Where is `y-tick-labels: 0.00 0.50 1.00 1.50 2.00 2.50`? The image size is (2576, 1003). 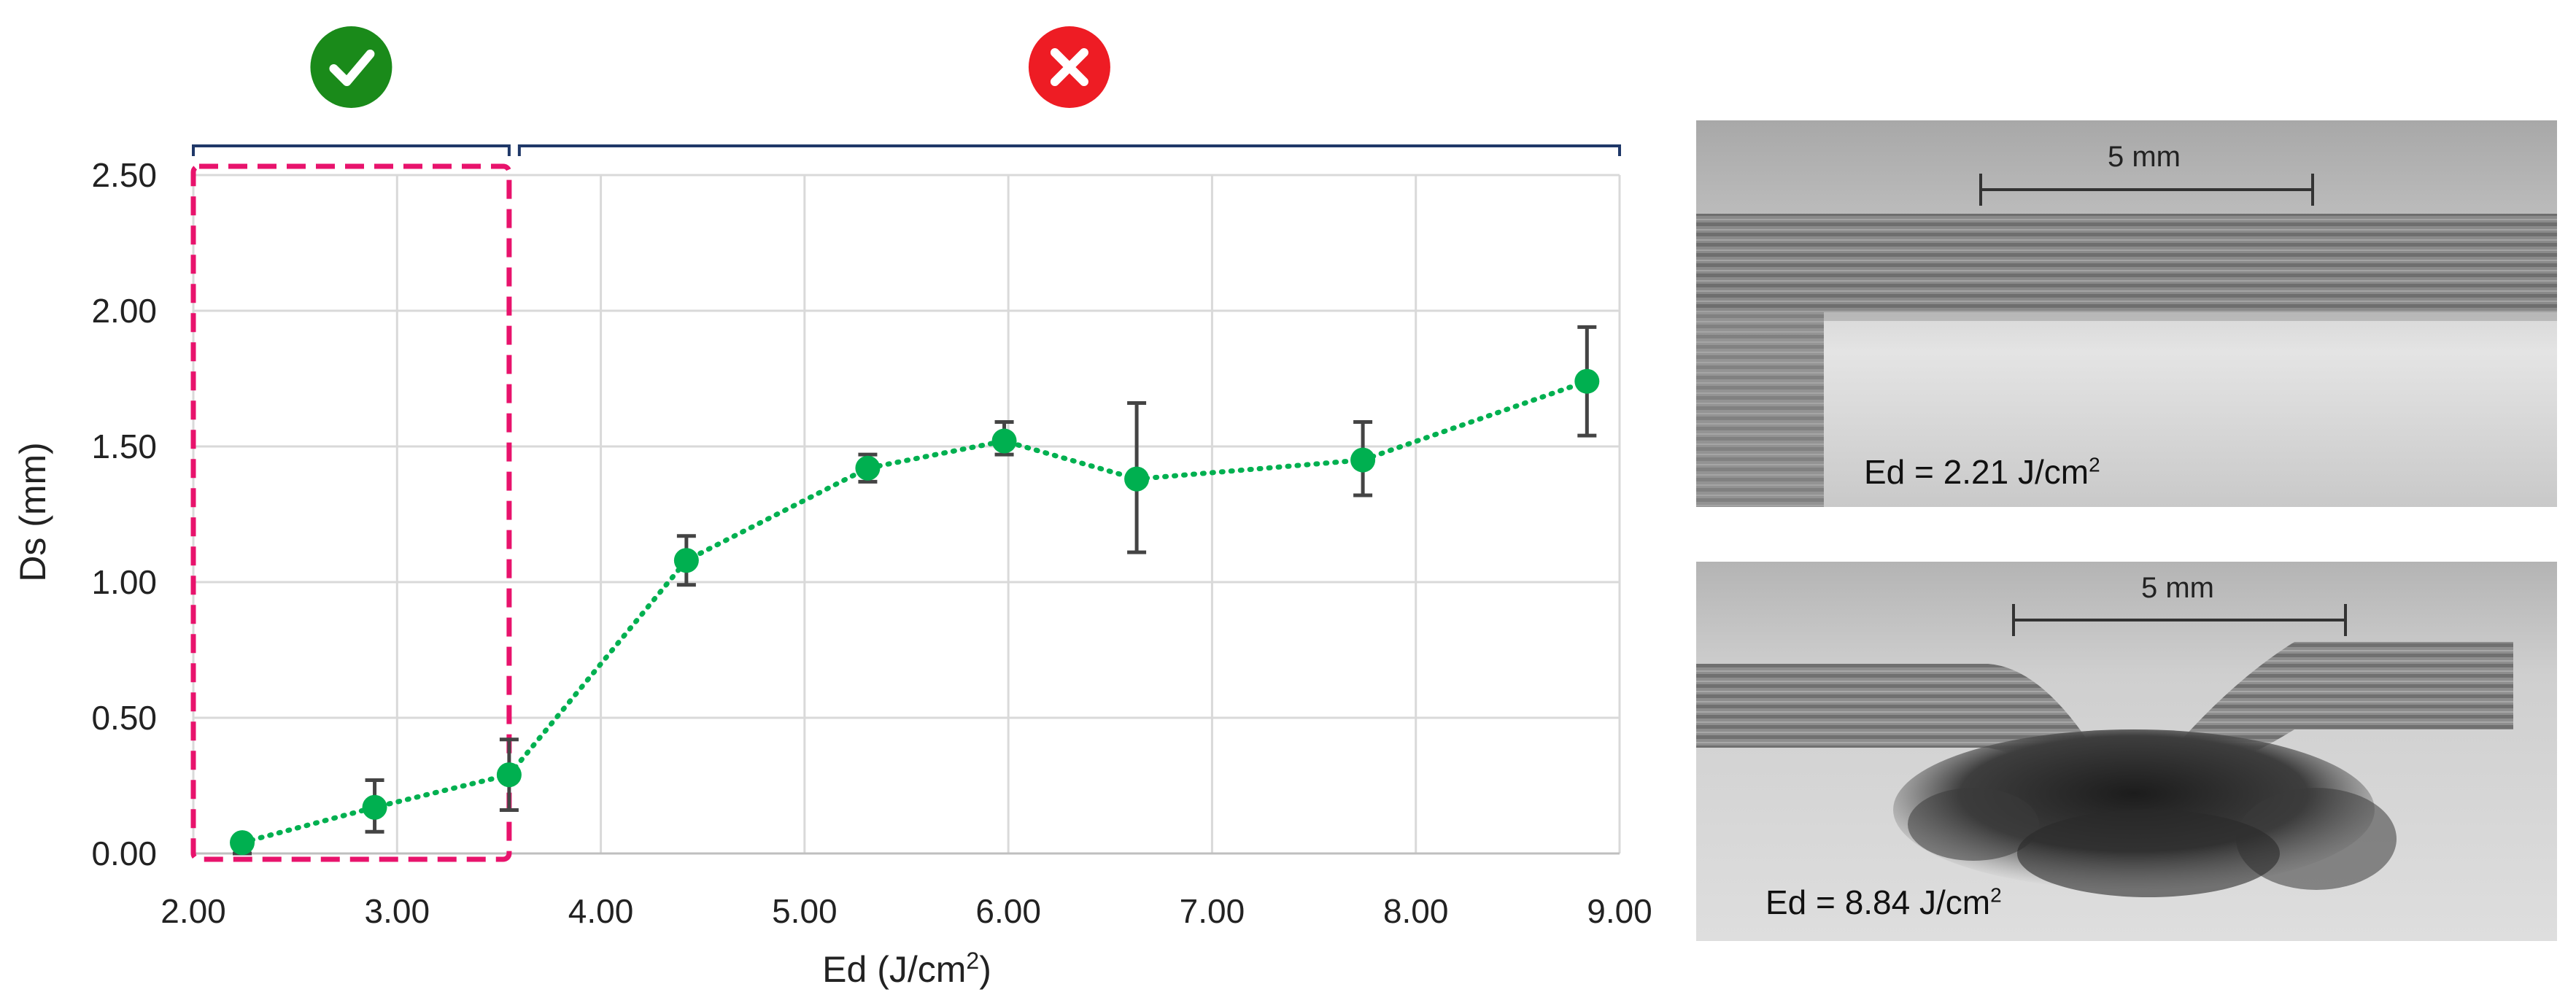
y-tick-labels: 0.00 0.50 1.00 1.50 2.00 2.50 is located at coordinates (124, 514).